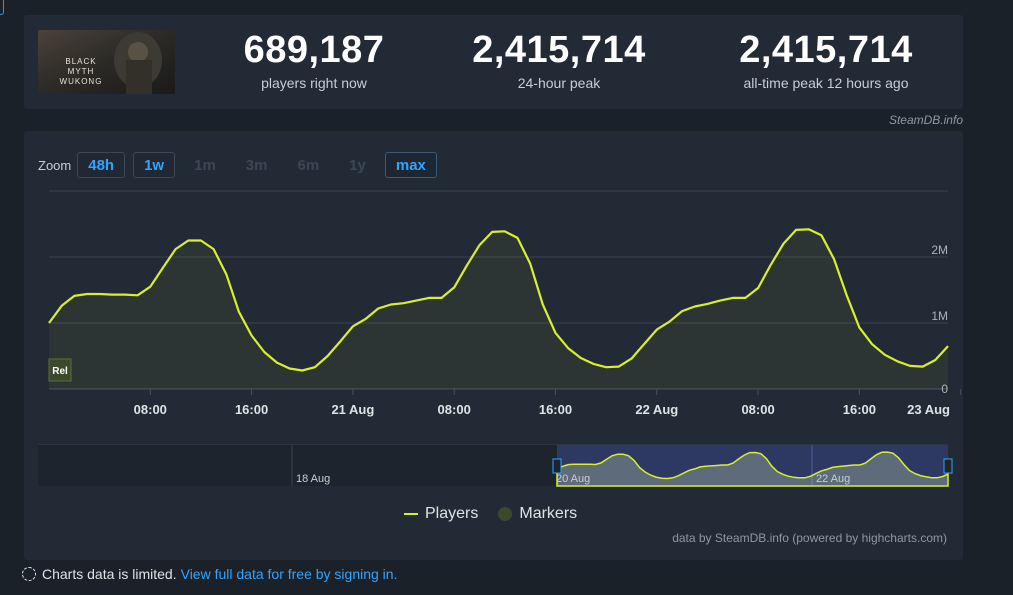 The height and width of the screenshot is (595, 1013). I want to click on legend-players-swatch, so click(411, 514).